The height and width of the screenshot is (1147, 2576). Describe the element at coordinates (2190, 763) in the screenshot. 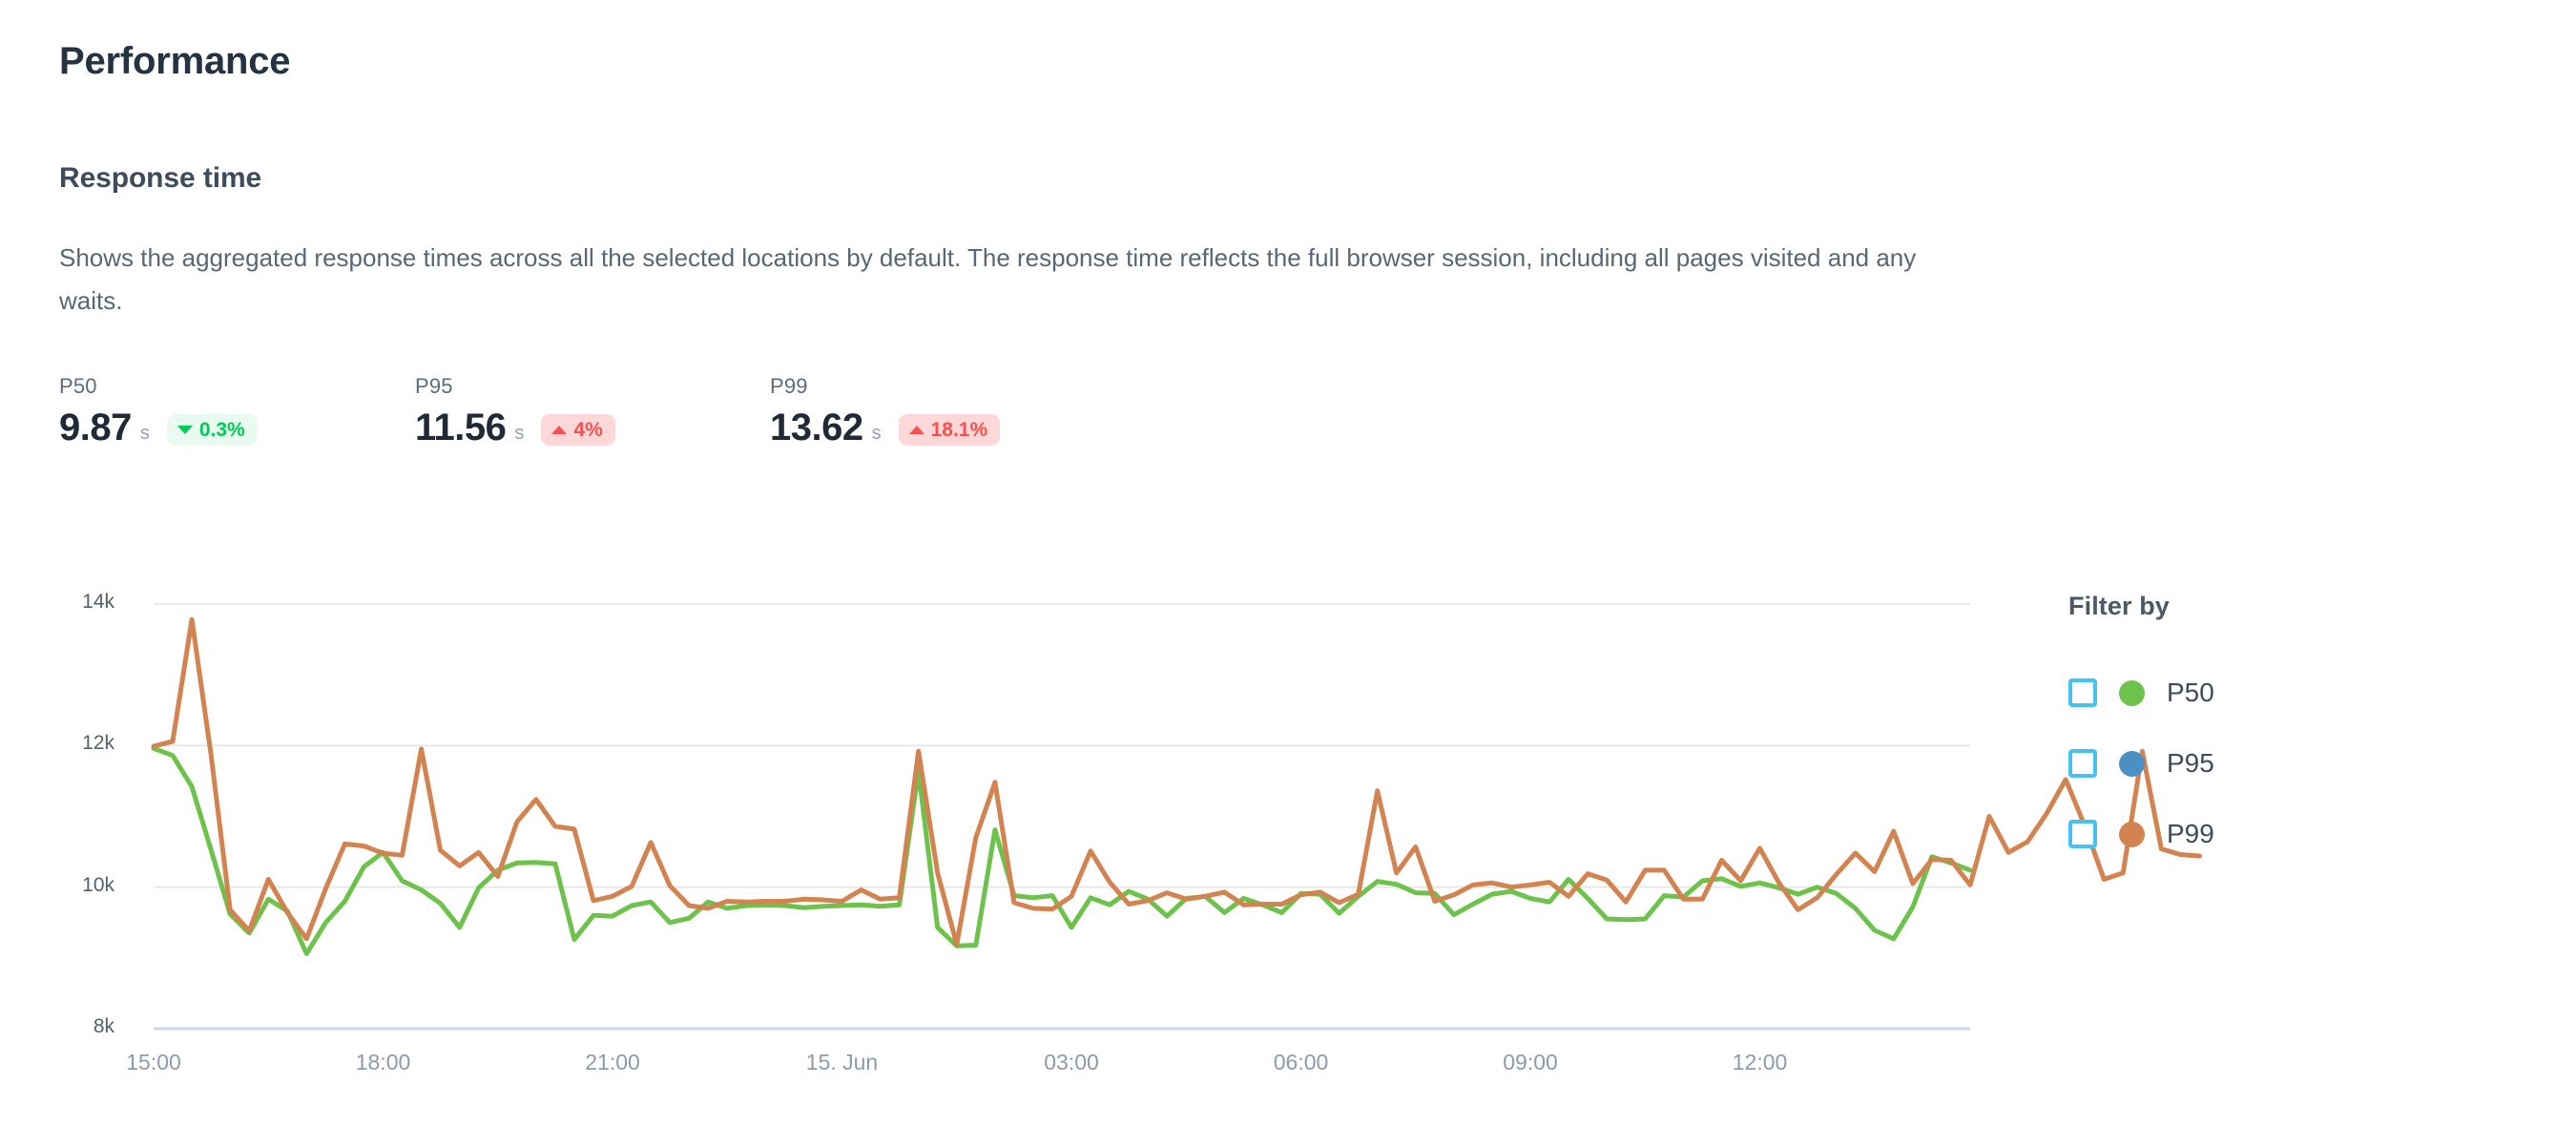

I see `legend-label-p95: P95` at that location.